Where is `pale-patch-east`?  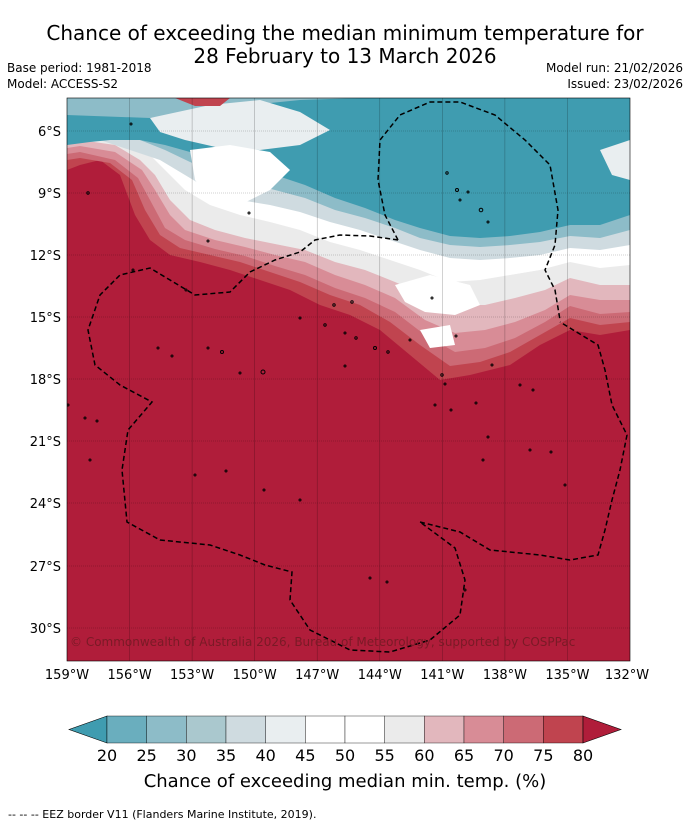 pale-patch-east is located at coordinates (615, 160).